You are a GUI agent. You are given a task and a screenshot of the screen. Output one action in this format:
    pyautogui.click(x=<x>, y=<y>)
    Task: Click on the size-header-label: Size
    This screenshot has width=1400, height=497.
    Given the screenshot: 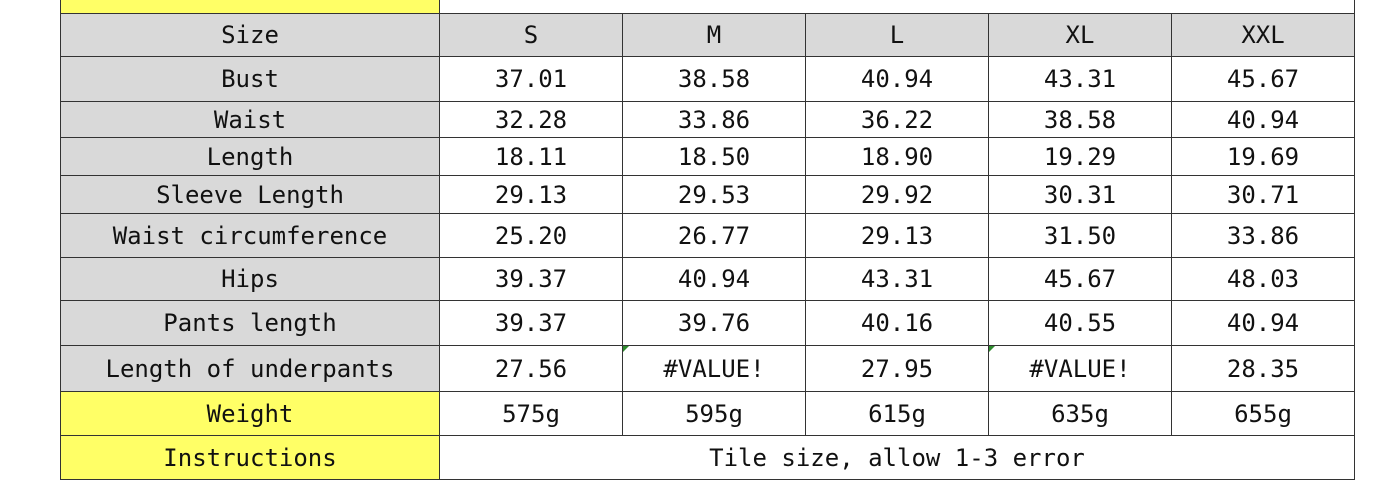 What is the action you would take?
    pyautogui.click(x=250, y=35)
    